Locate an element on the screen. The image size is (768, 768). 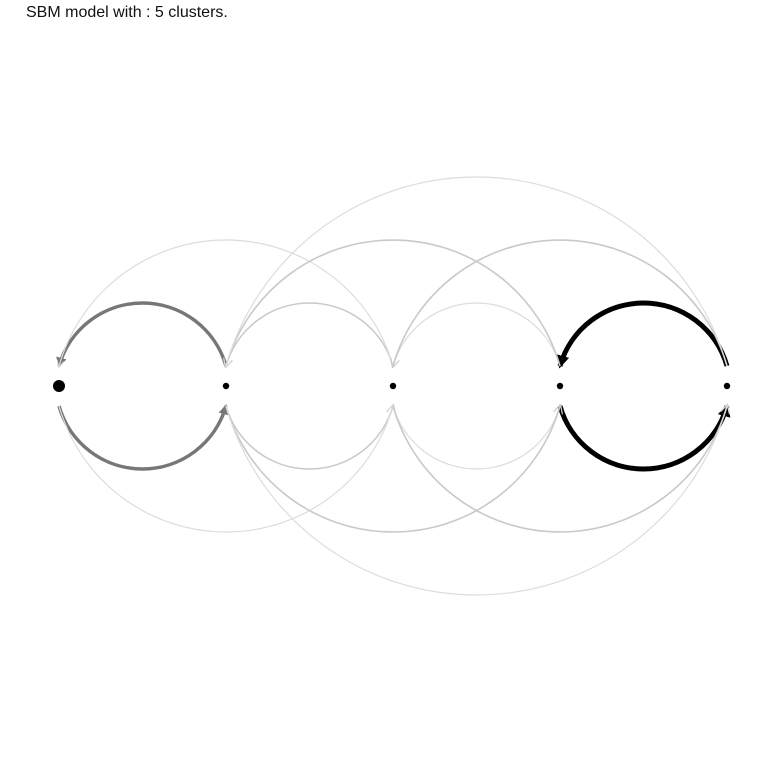
edge-c1-to-c2 is located at coordinates (143, 437).